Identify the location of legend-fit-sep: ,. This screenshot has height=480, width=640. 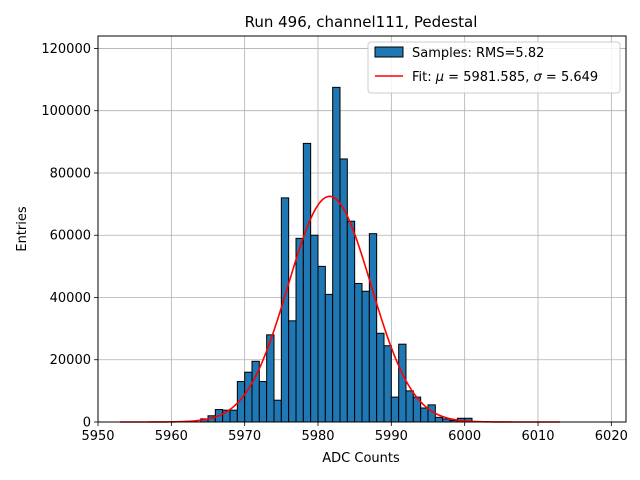
(529, 77).